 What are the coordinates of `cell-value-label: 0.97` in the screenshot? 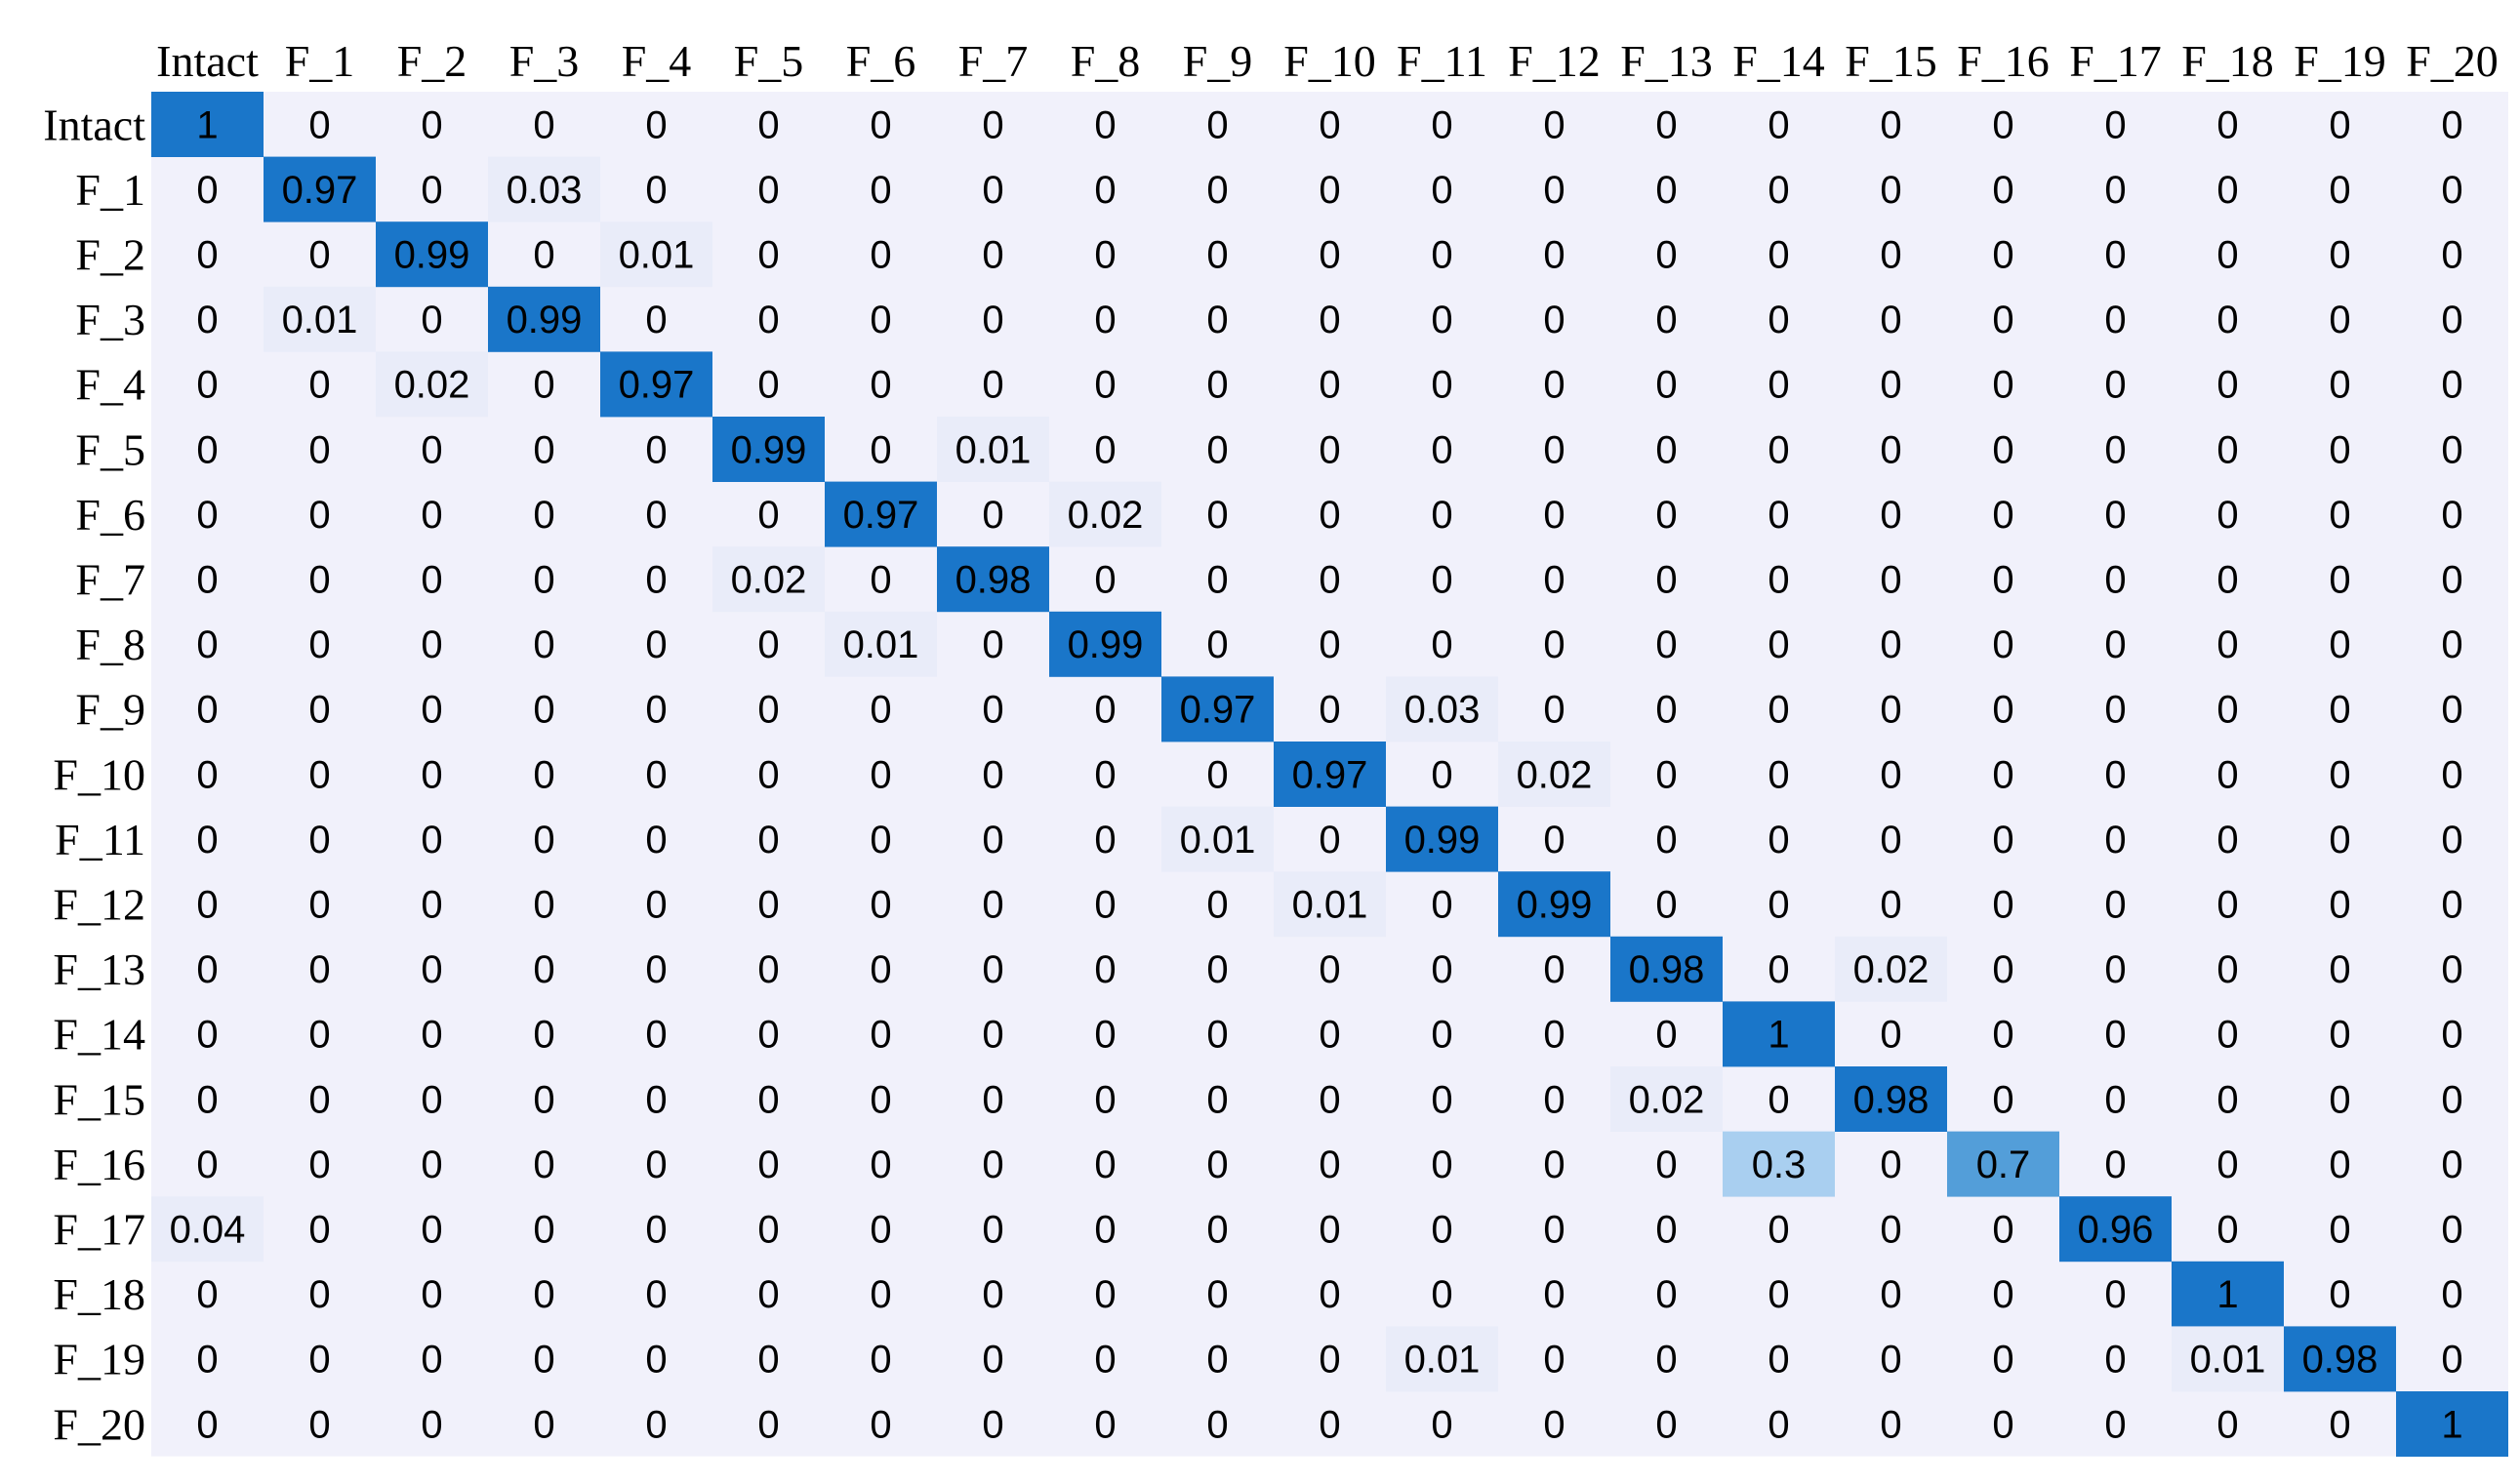 It's located at (1330, 774).